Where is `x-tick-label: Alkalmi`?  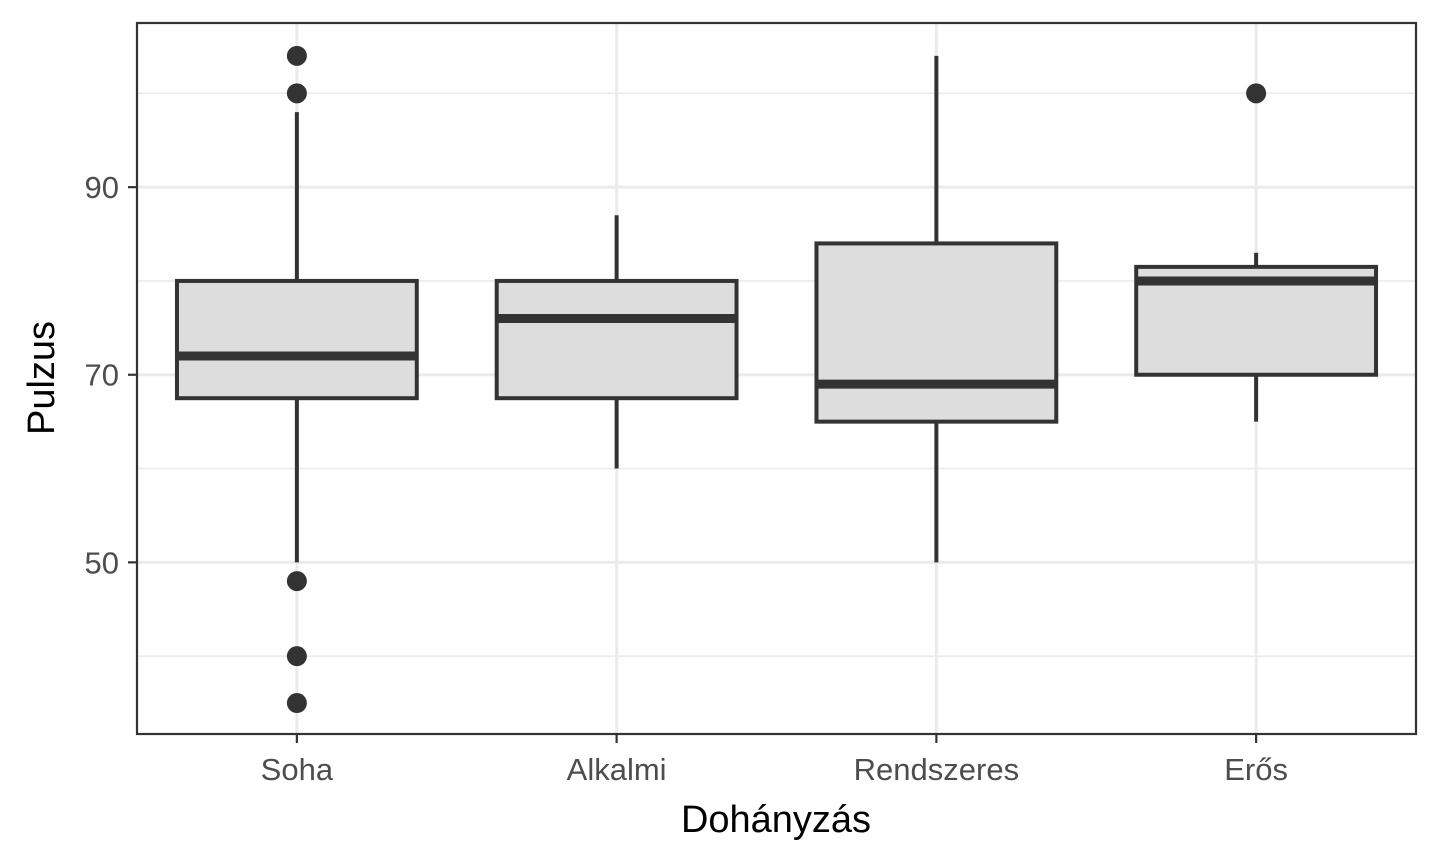 x-tick-label: Alkalmi is located at coordinates (617, 769).